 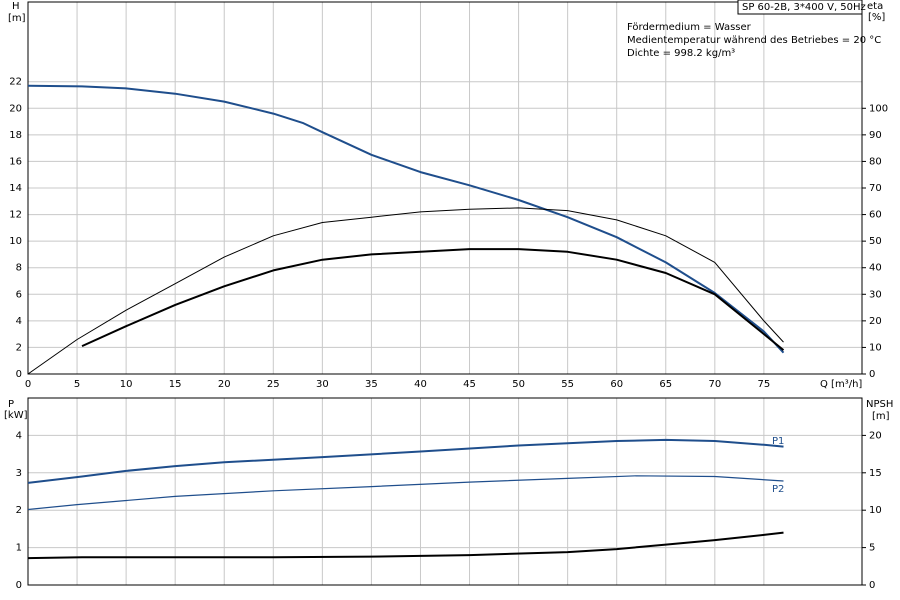 I want to click on chart-title: SP 60-2B, 3*400 V, 50Hz, so click(x=804, y=7).